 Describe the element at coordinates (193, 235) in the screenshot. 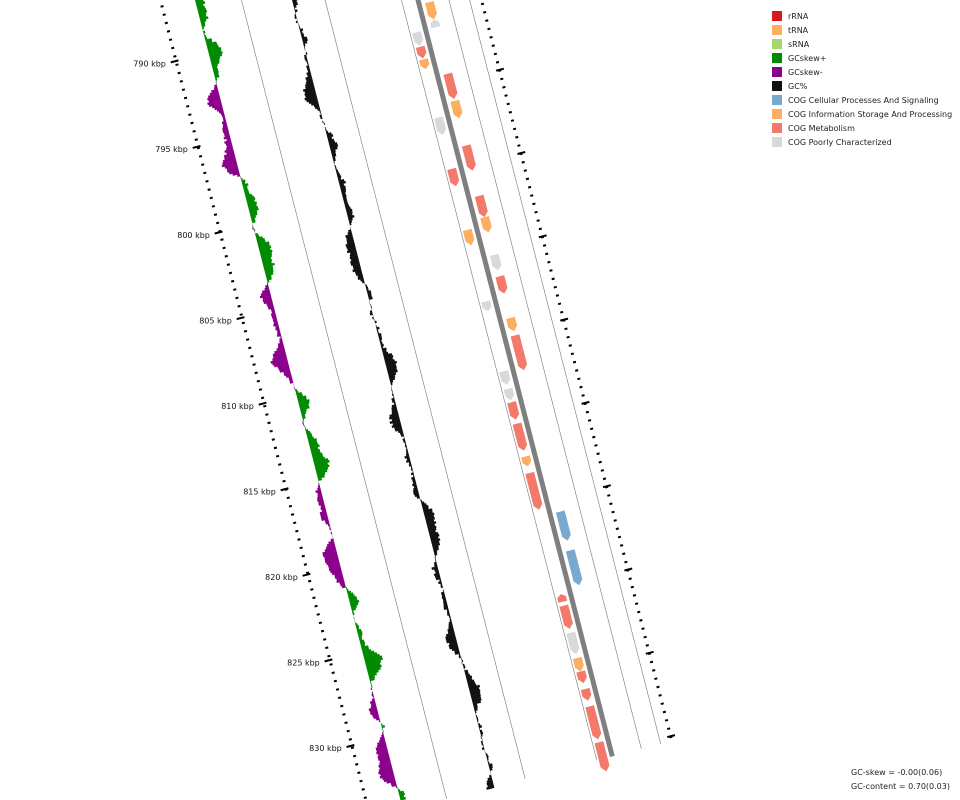

I see `kbp-tick-label: 800 kbp` at that location.